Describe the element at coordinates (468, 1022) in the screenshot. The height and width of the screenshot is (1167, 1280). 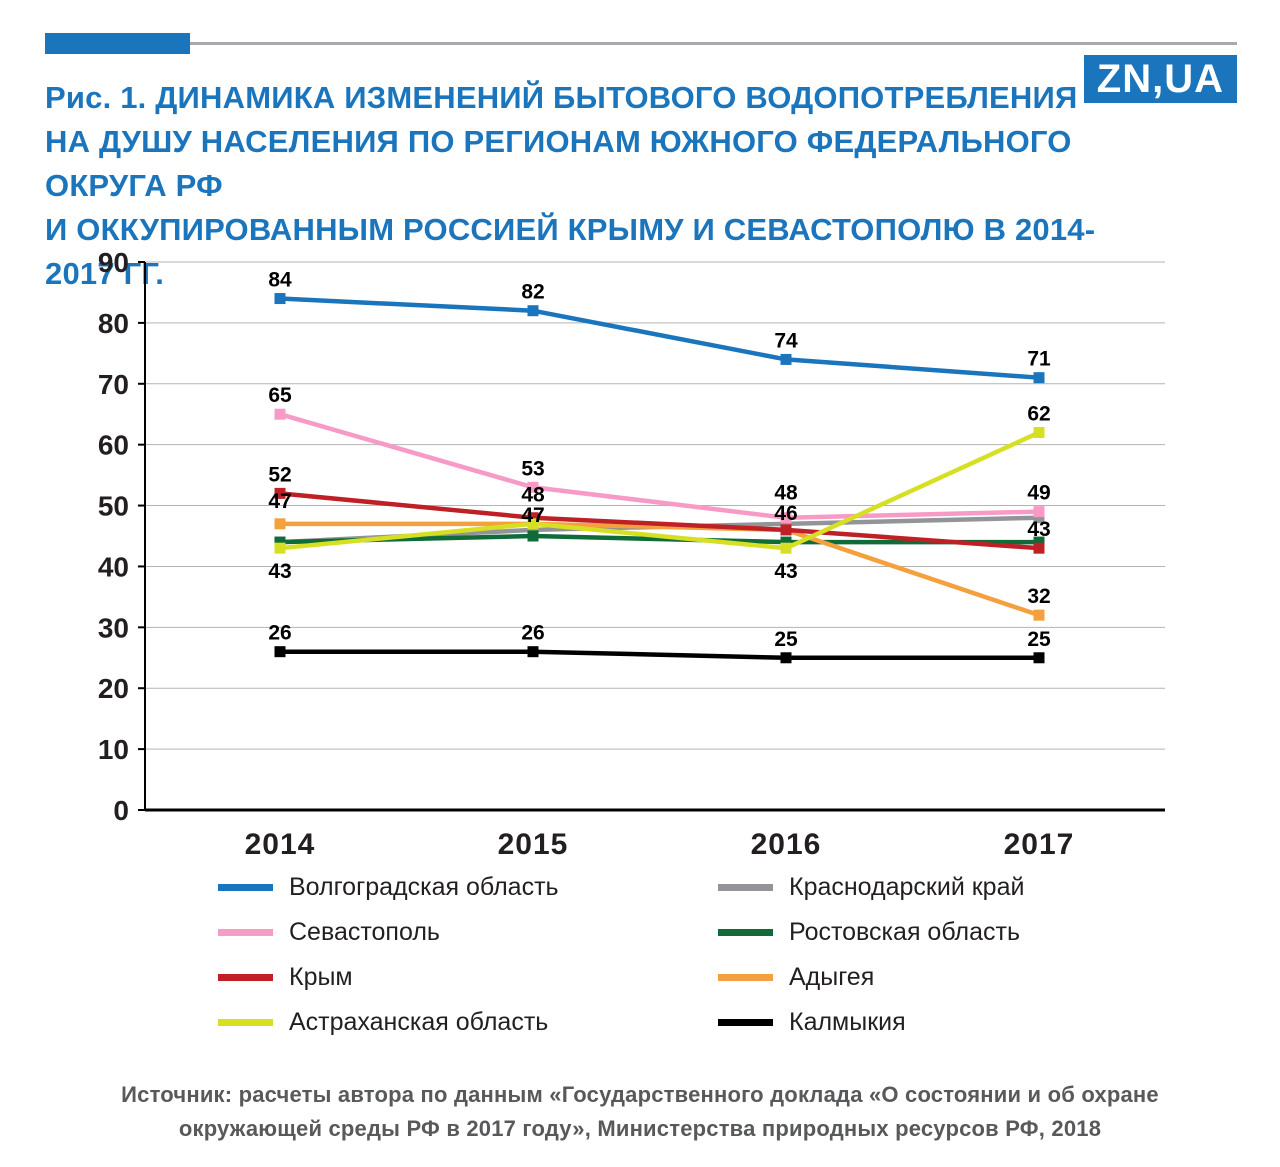
I see `legend-item: Астраханская область` at that location.